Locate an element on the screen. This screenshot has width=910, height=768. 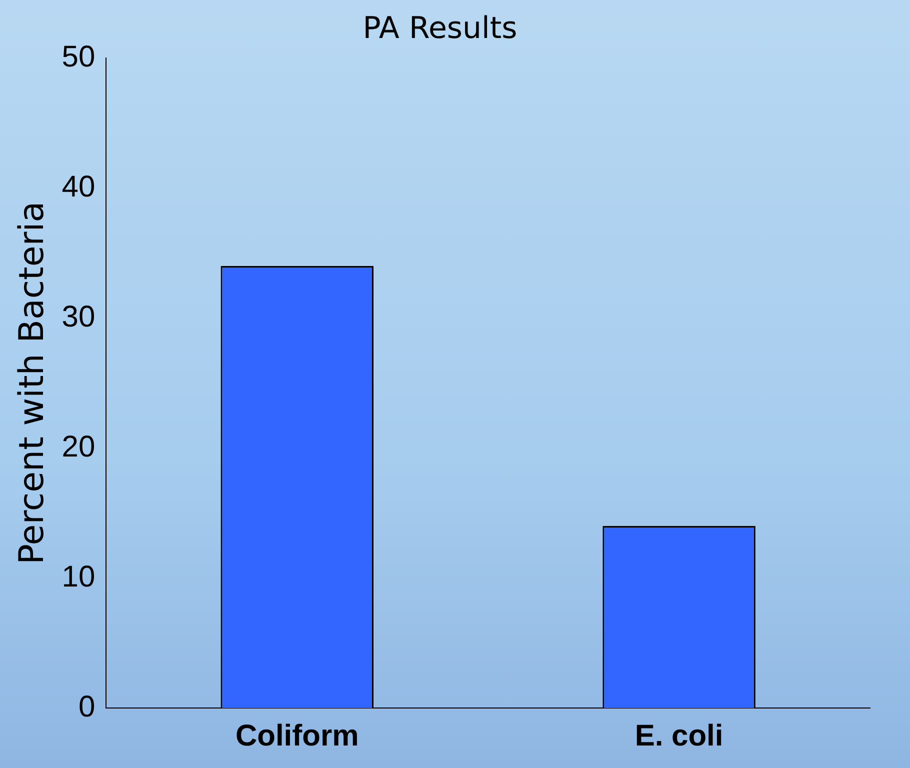
y-tick-label: 40 is located at coordinates (79, 187).